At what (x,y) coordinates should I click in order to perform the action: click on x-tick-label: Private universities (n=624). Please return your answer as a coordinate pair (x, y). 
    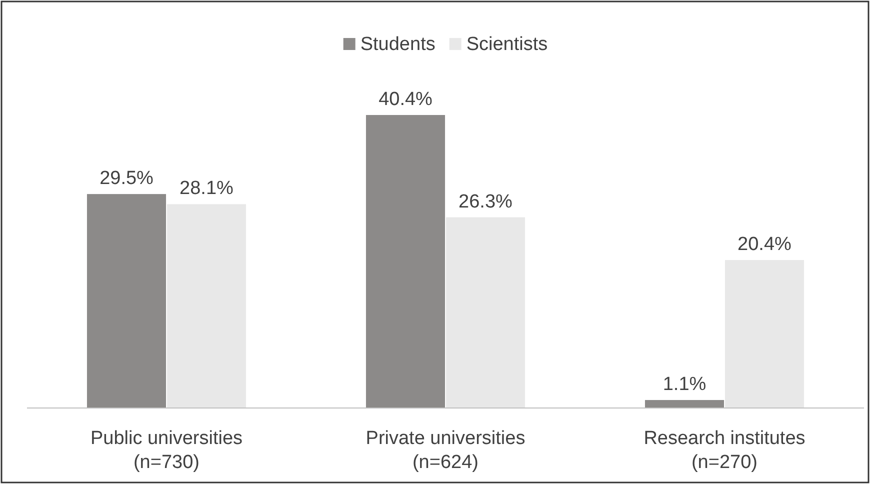
    Looking at the image, I should click on (446, 450).